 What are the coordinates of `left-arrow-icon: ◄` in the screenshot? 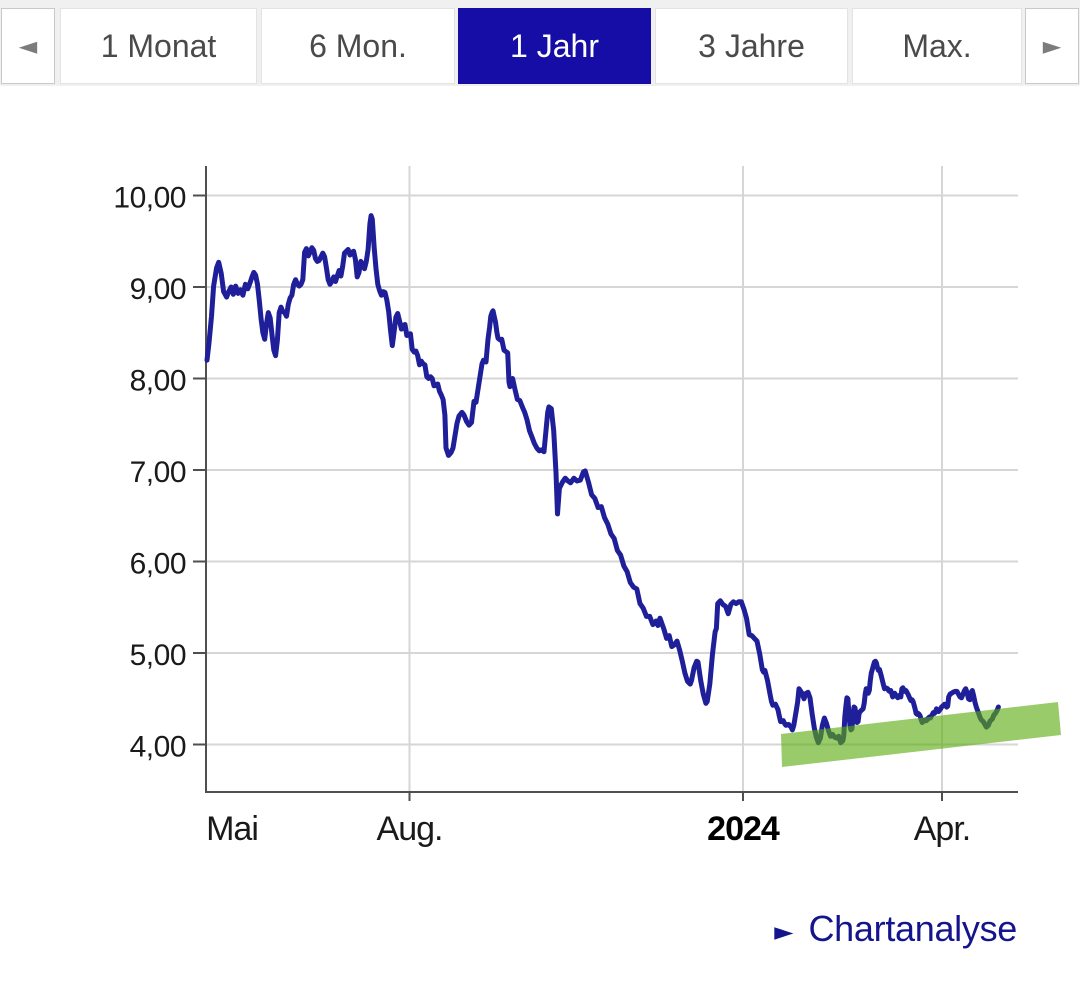 It's located at (28, 46).